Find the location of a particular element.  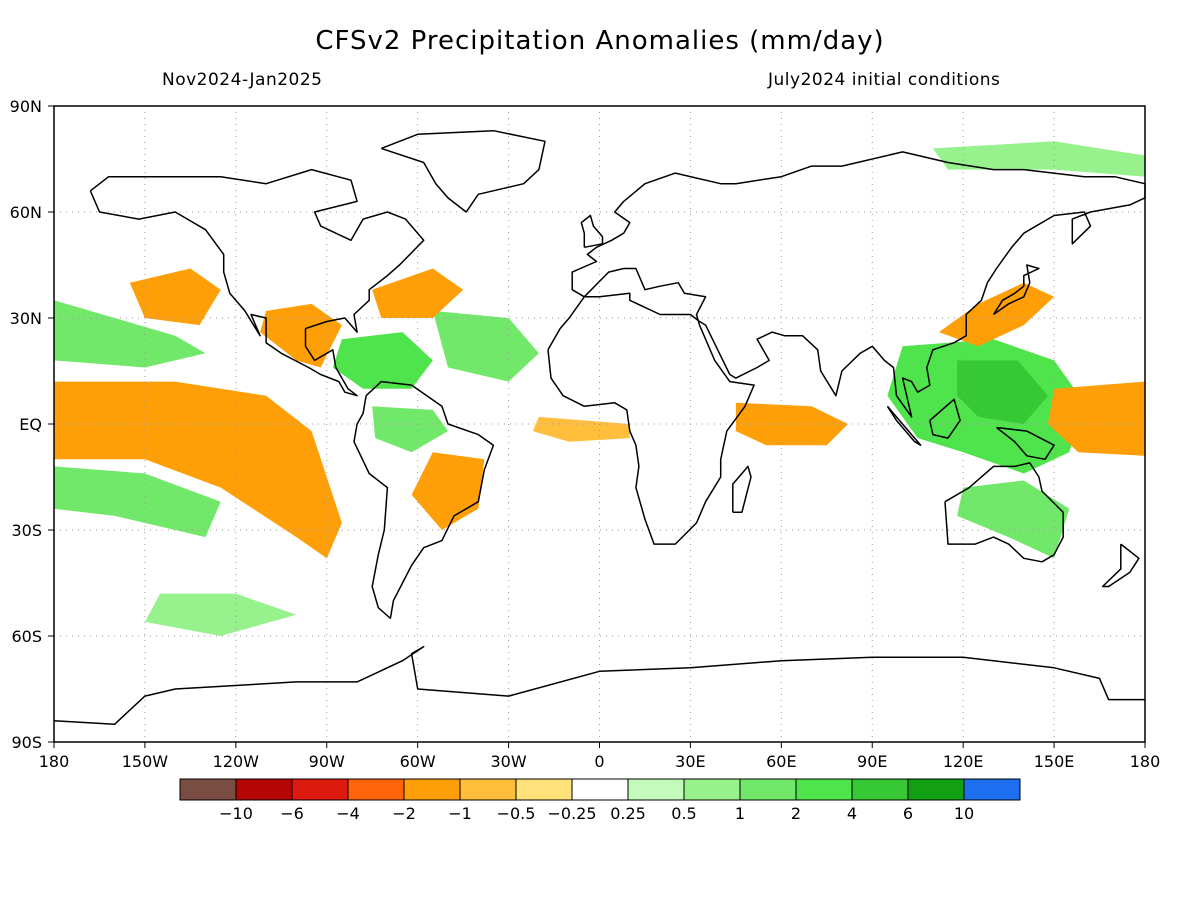

lon-tick-label: 90E is located at coordinates (872, 761).